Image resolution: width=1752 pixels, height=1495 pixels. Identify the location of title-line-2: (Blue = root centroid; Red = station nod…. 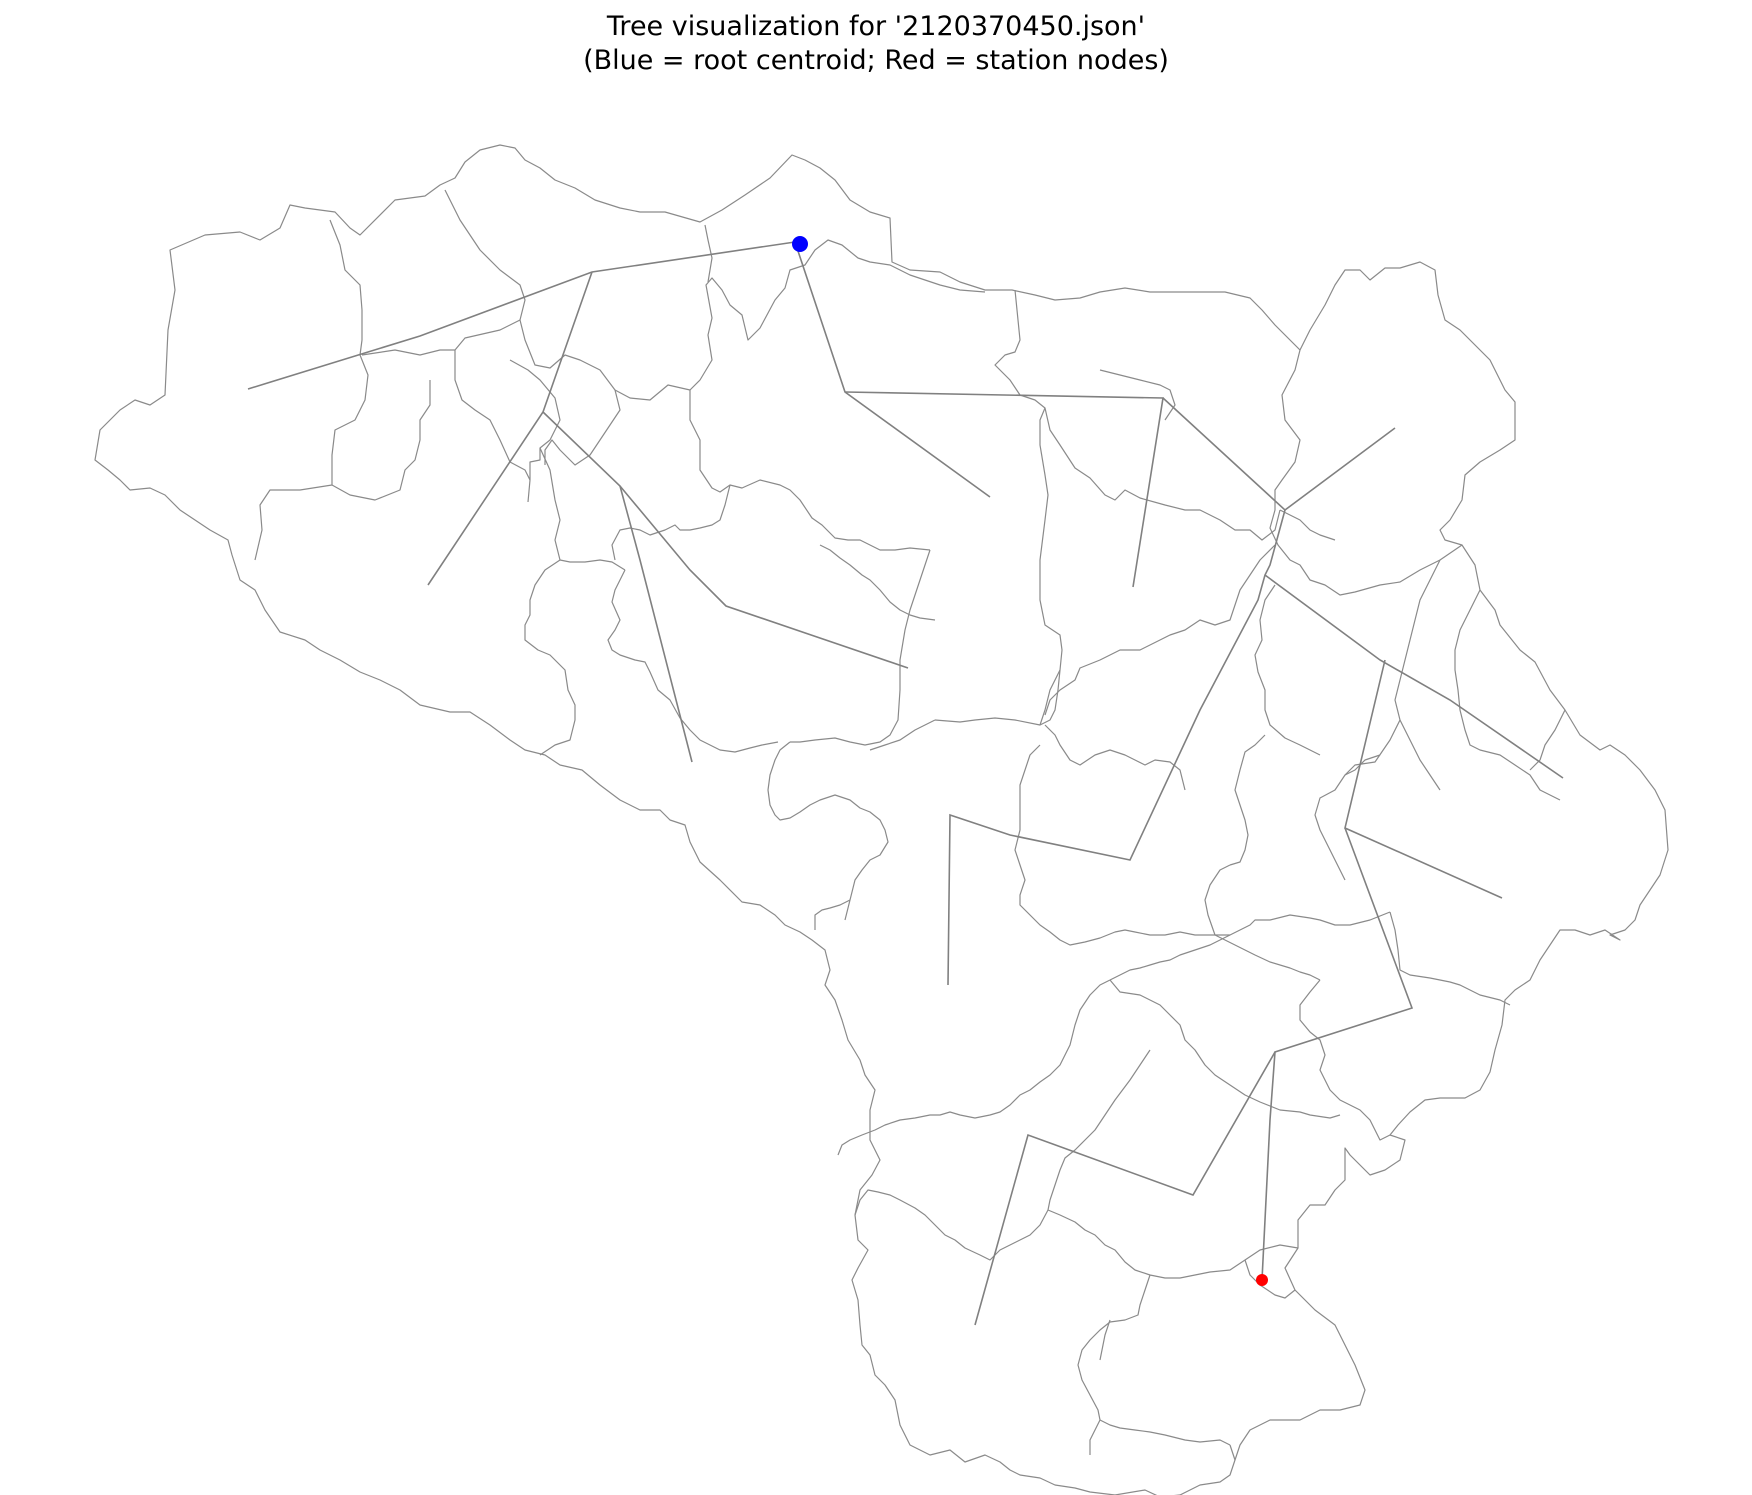
(876, 60).